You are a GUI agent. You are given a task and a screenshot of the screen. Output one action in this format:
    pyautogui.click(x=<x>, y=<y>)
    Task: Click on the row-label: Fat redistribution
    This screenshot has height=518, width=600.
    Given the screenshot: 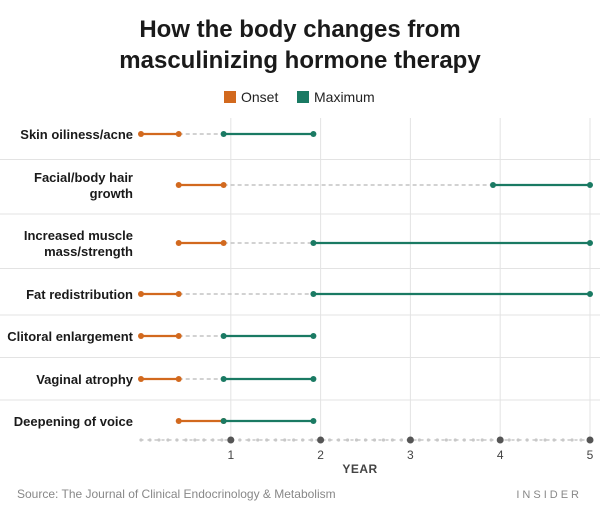 What is the action you would take?
    pyautogui.click(x=79, y=294)
    